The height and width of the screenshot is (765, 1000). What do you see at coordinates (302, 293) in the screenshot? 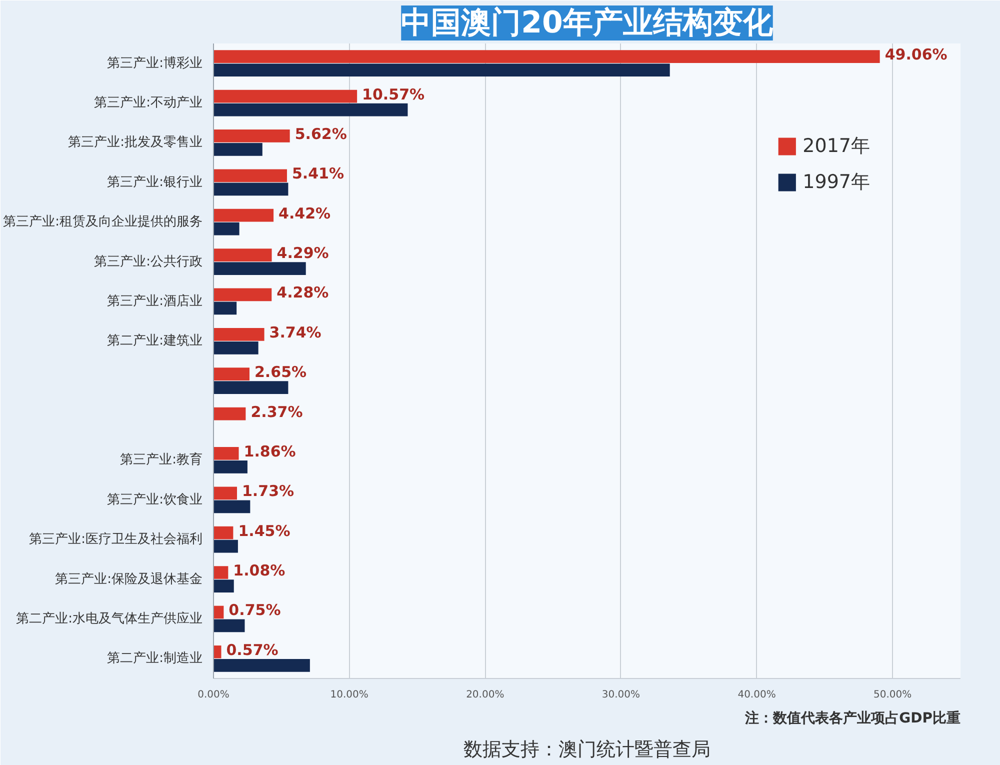
I see `data-label: 4.28%` at bounding box center [302, 293].